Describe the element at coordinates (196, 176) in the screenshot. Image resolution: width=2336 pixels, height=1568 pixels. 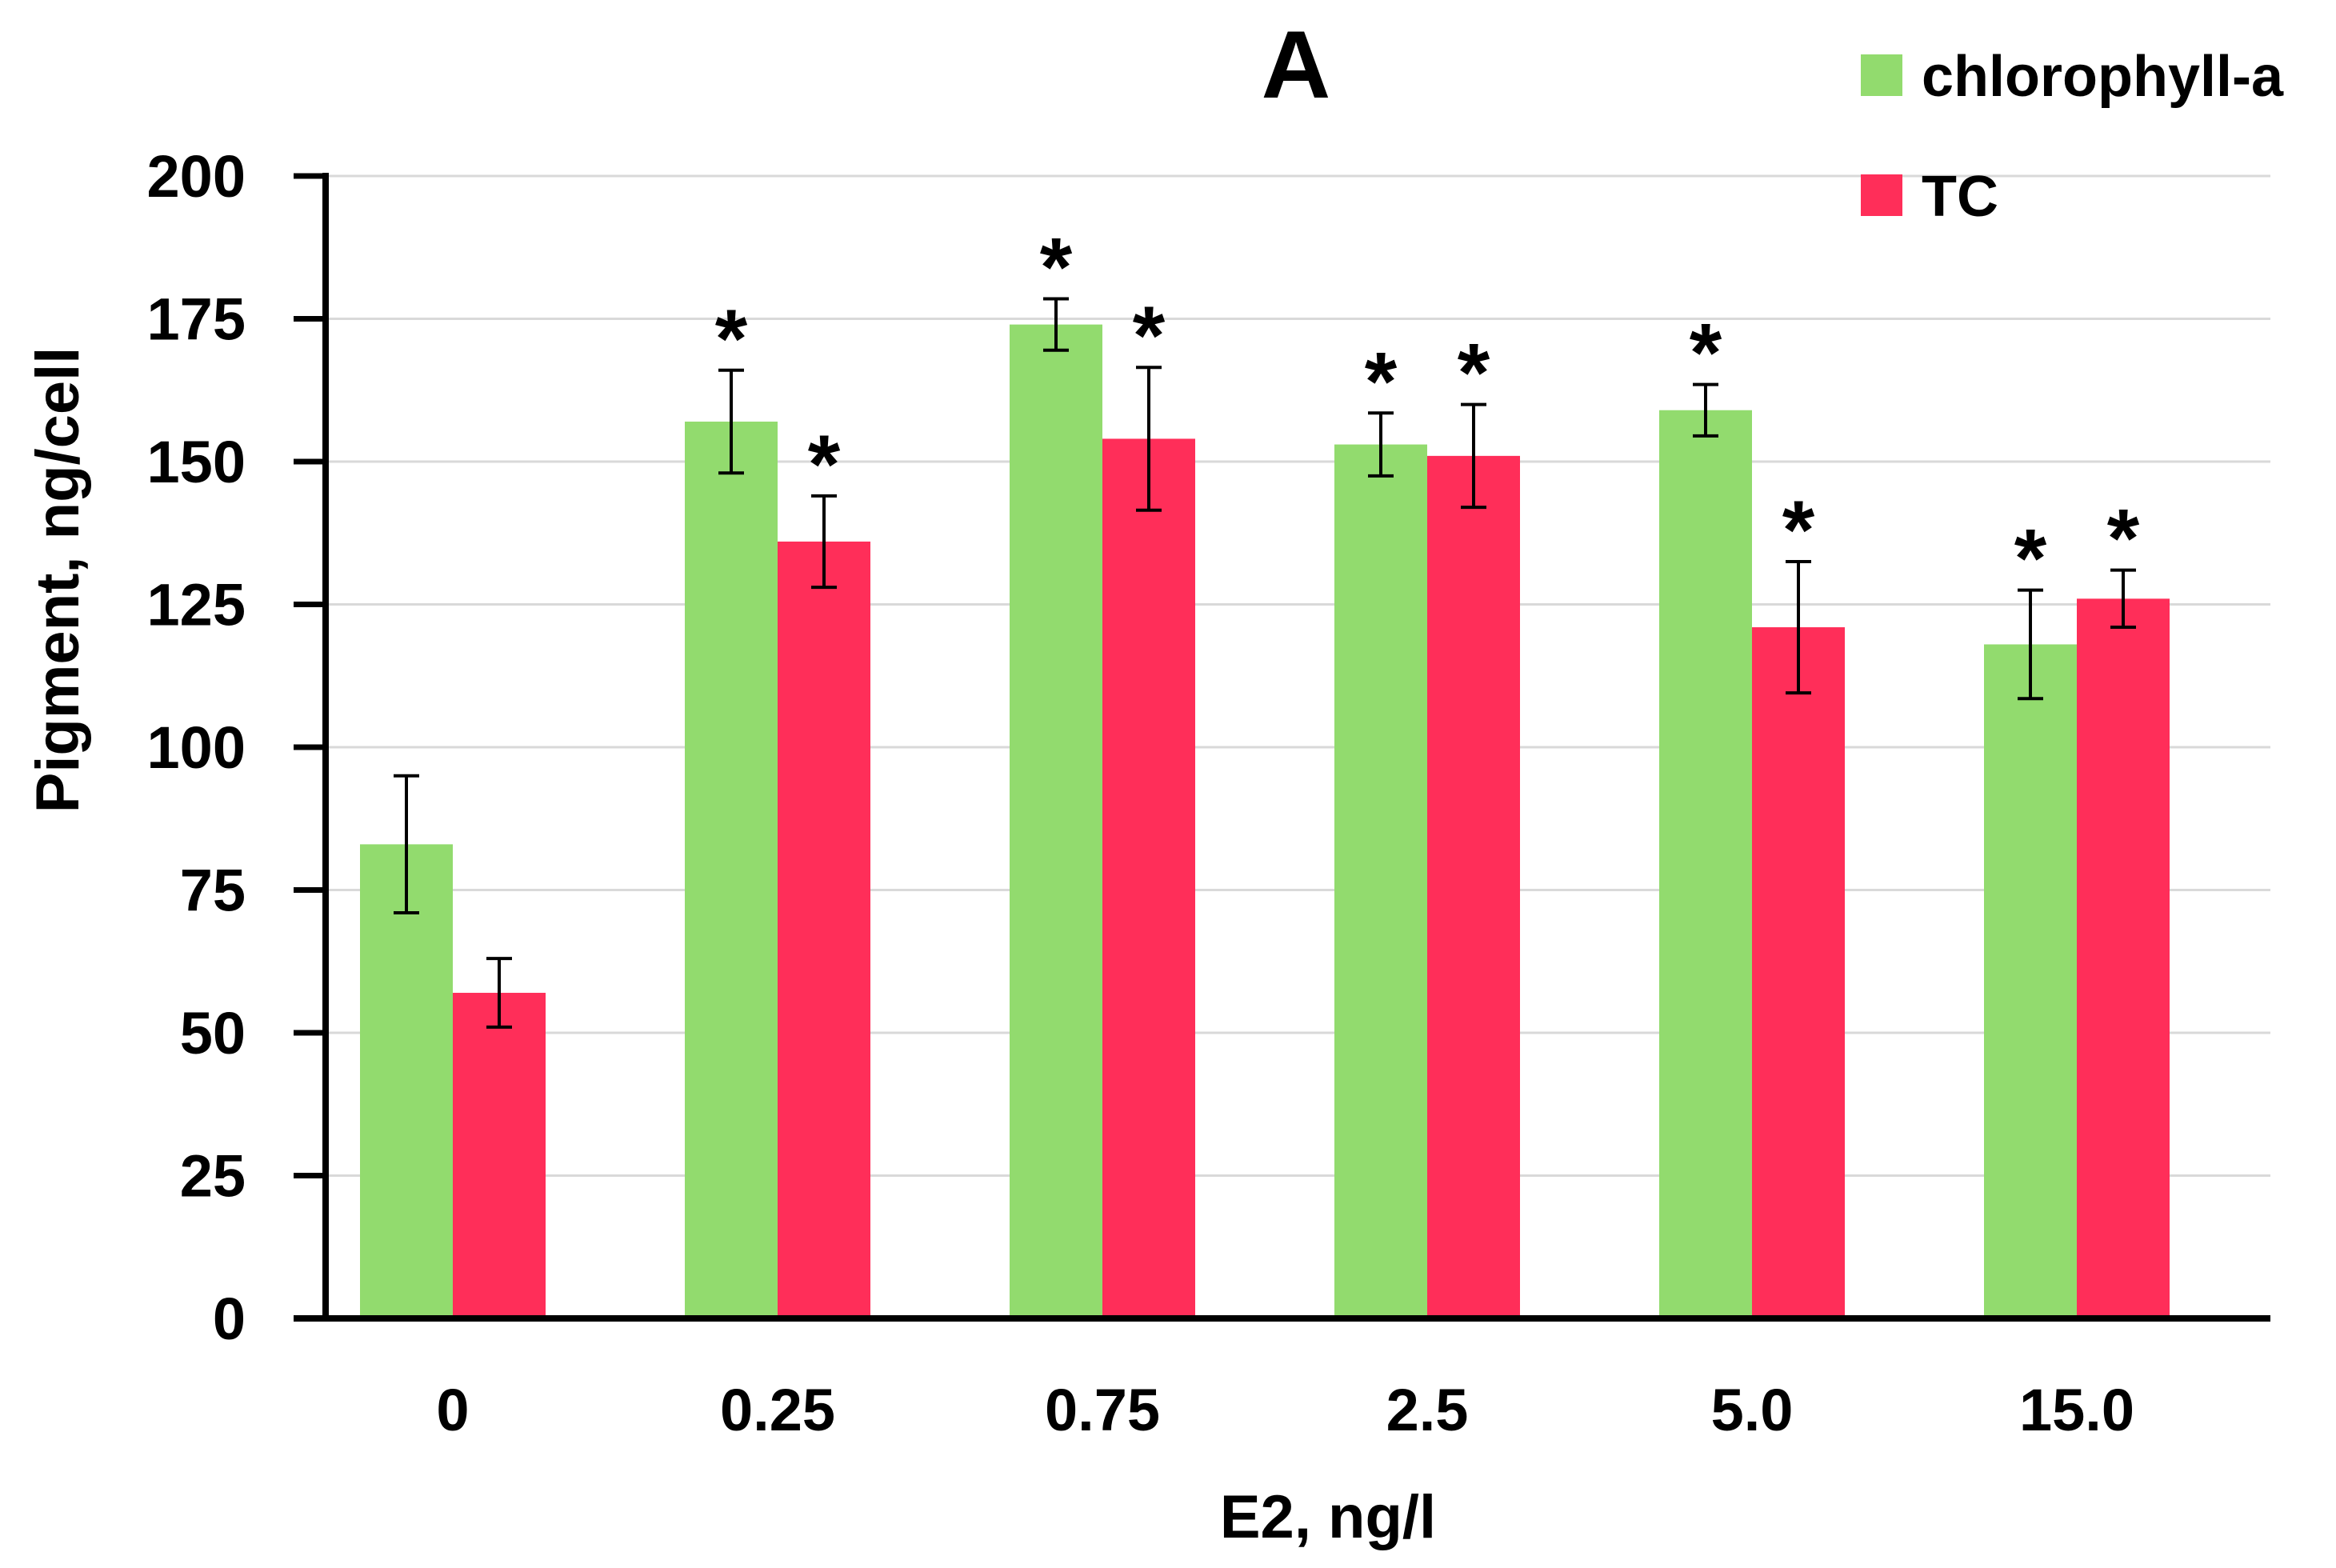
I see `y-tick-label-200: 200` at that location.